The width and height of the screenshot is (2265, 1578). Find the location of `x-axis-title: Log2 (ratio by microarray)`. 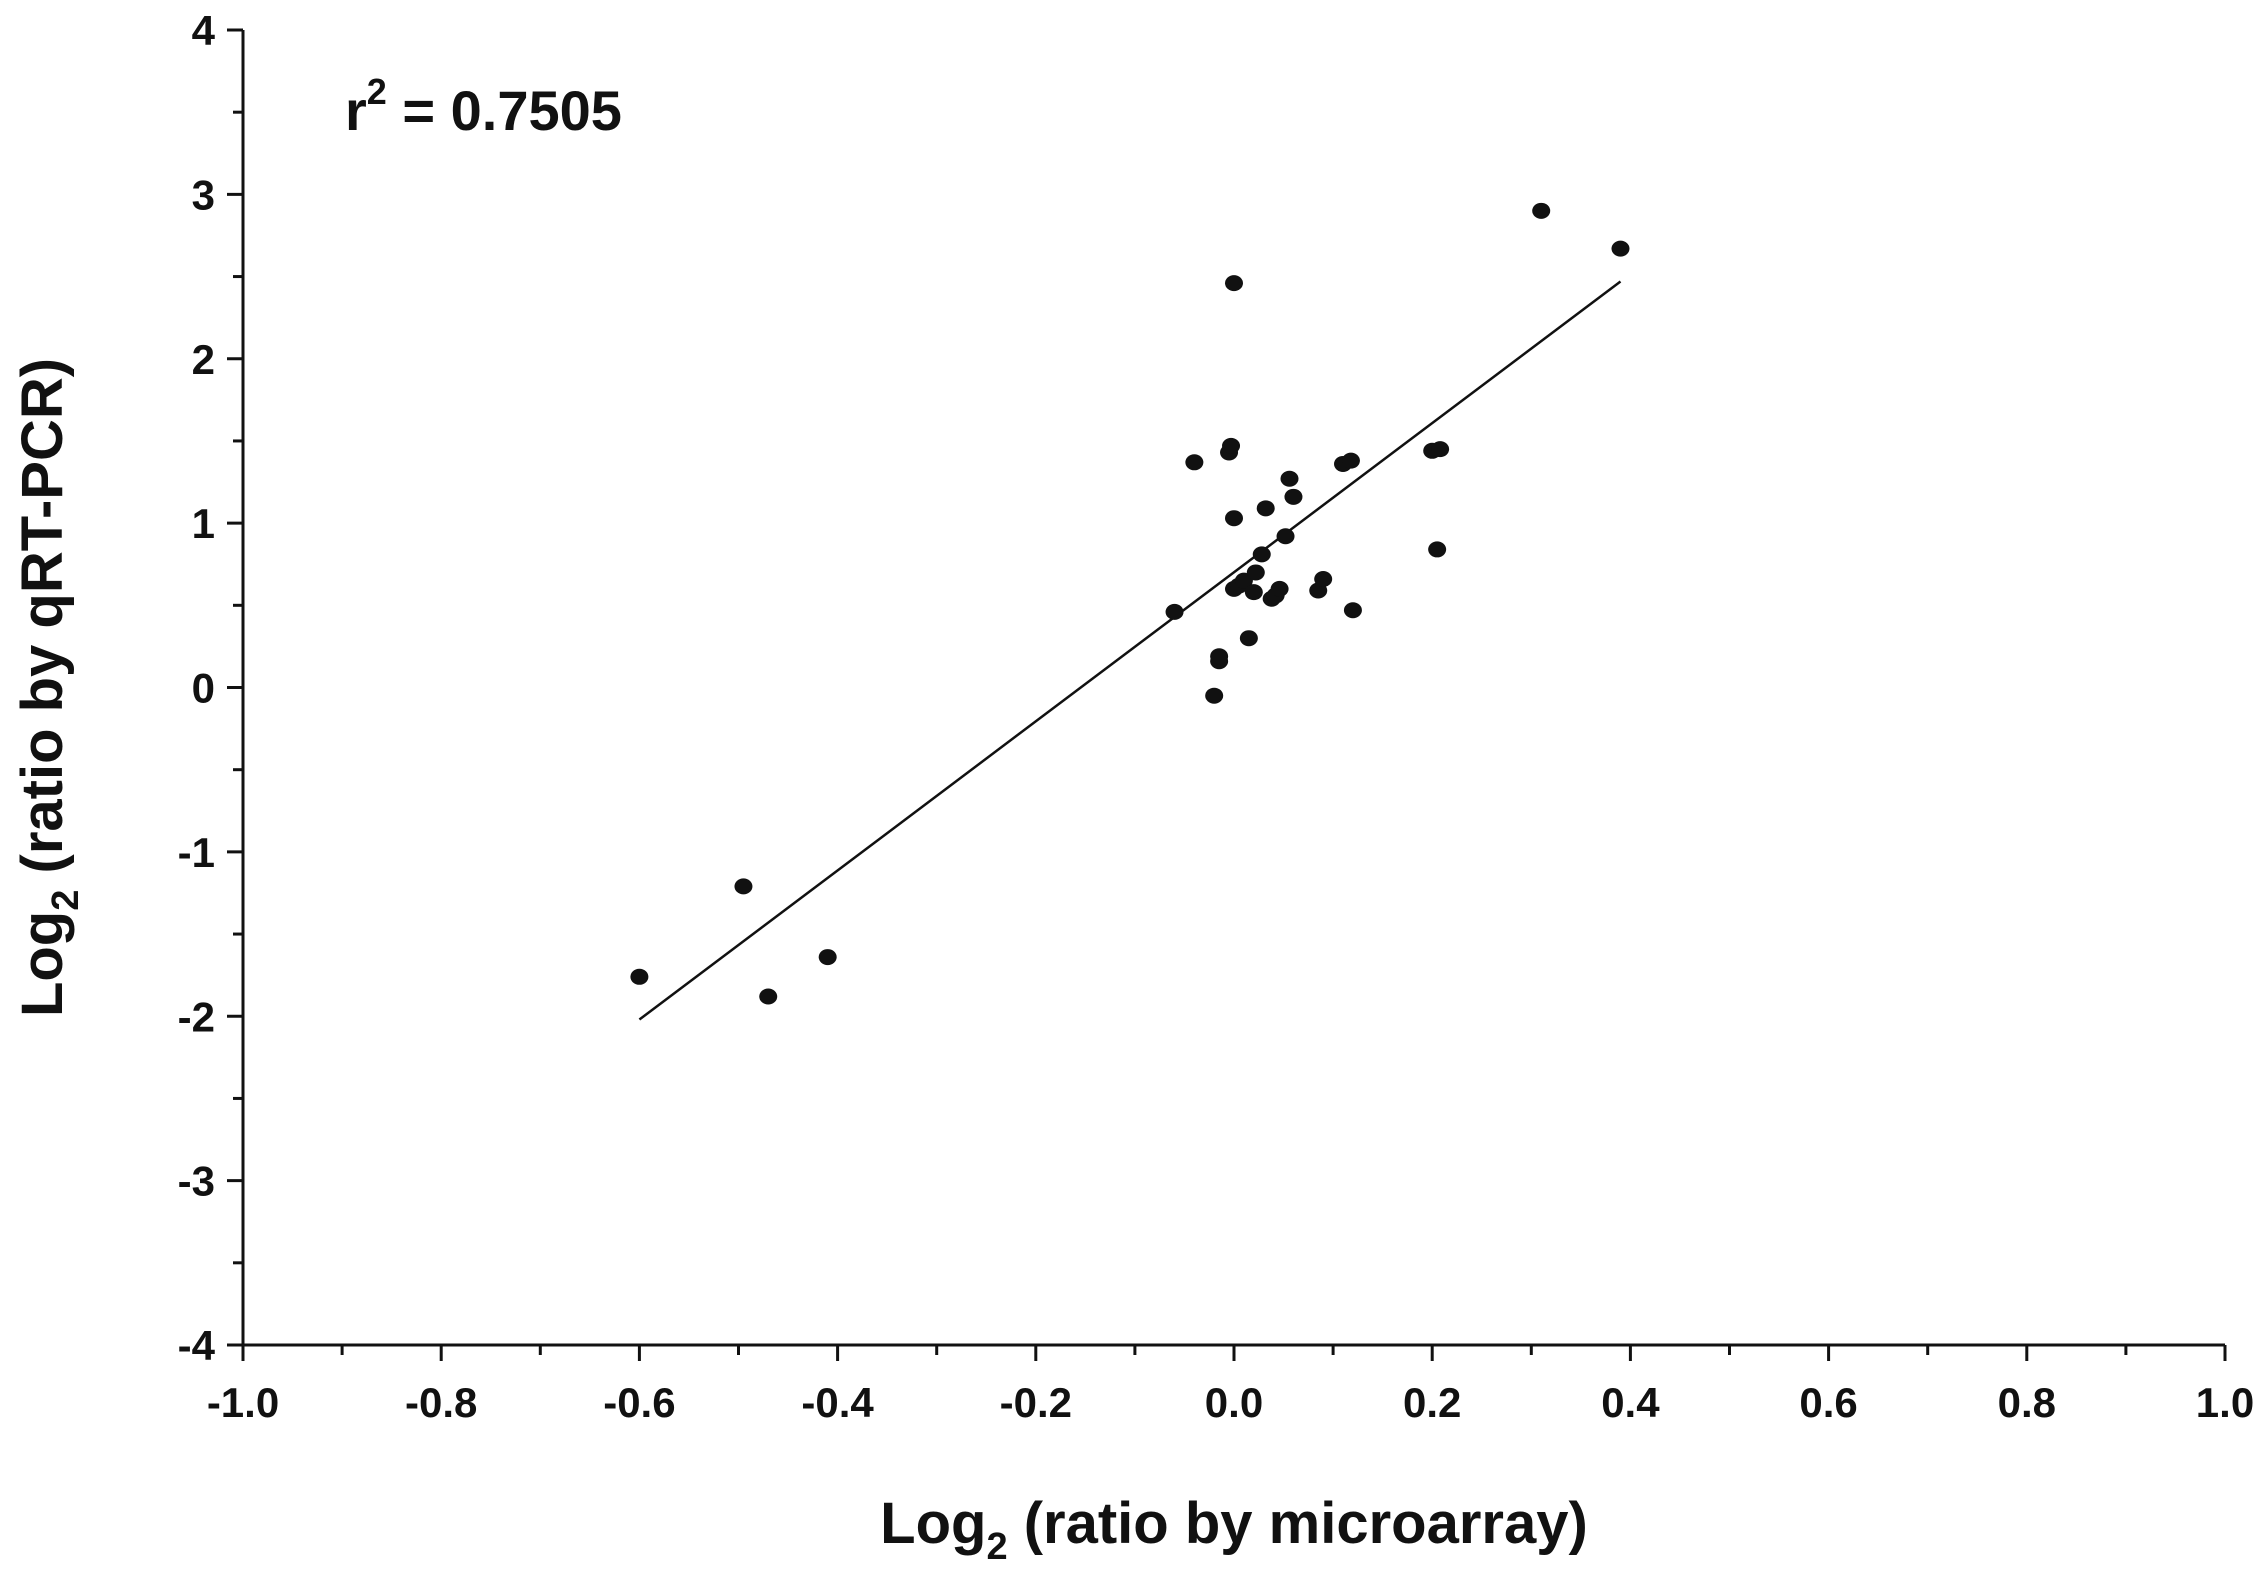

x-axis-title: Log2 (ratio by microarray) is located at coordinates (1234, 1529).